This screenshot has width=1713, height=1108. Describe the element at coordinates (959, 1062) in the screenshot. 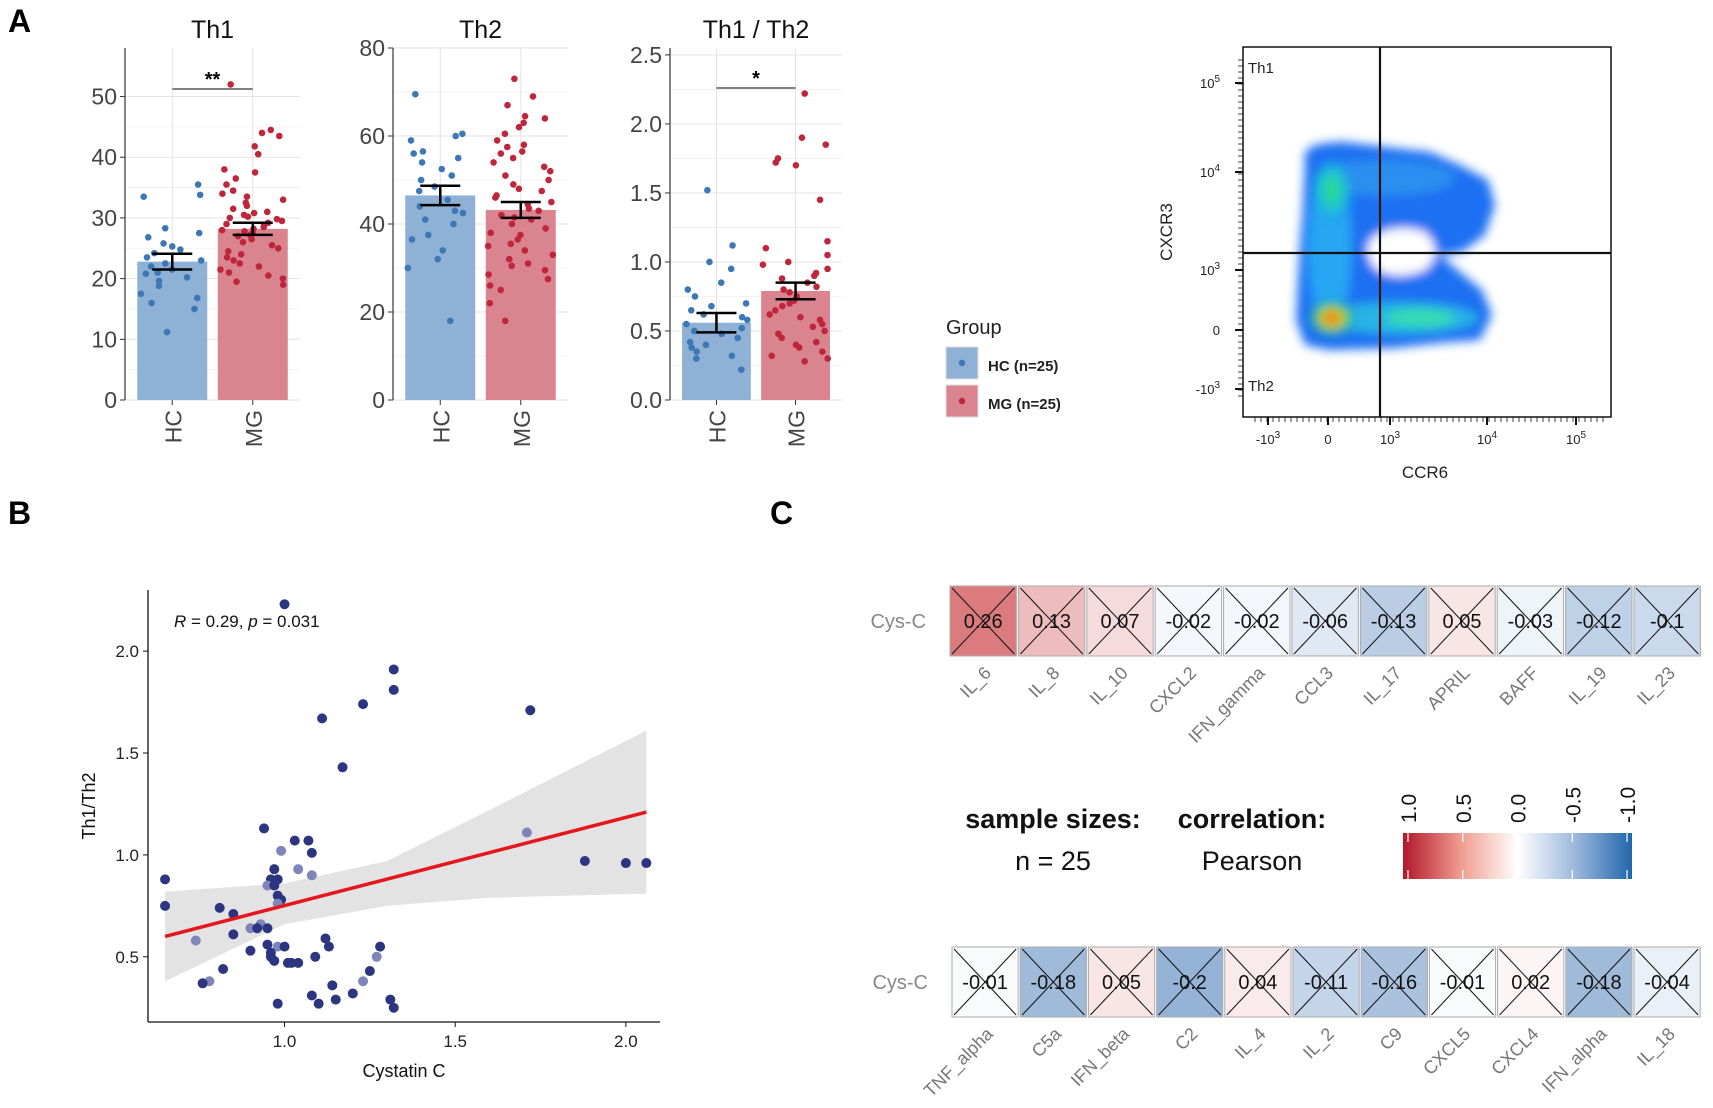

I see `heatmap-column-label: TNF_alpha` at that location.